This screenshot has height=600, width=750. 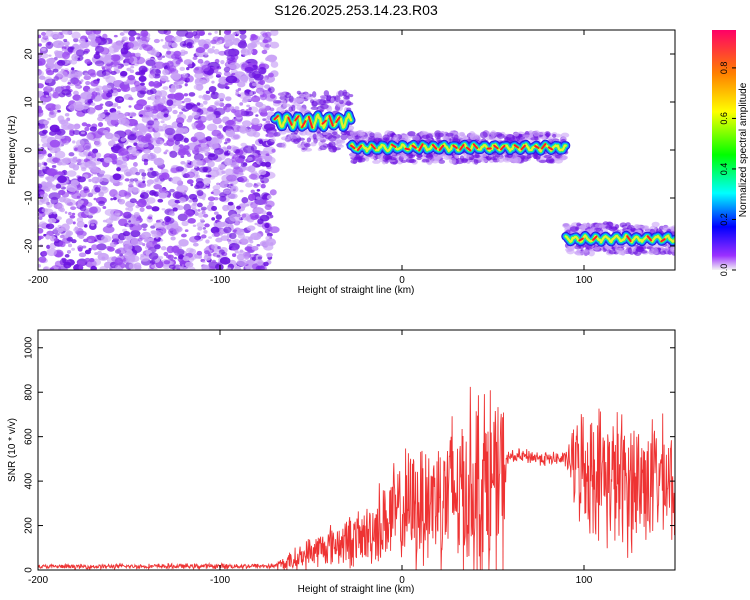 What do you see at coordinates (12, 150) in the screenshot?
I see `spectrogram-y-label: Frequency (Hz)` at bounding box center [12, 150].